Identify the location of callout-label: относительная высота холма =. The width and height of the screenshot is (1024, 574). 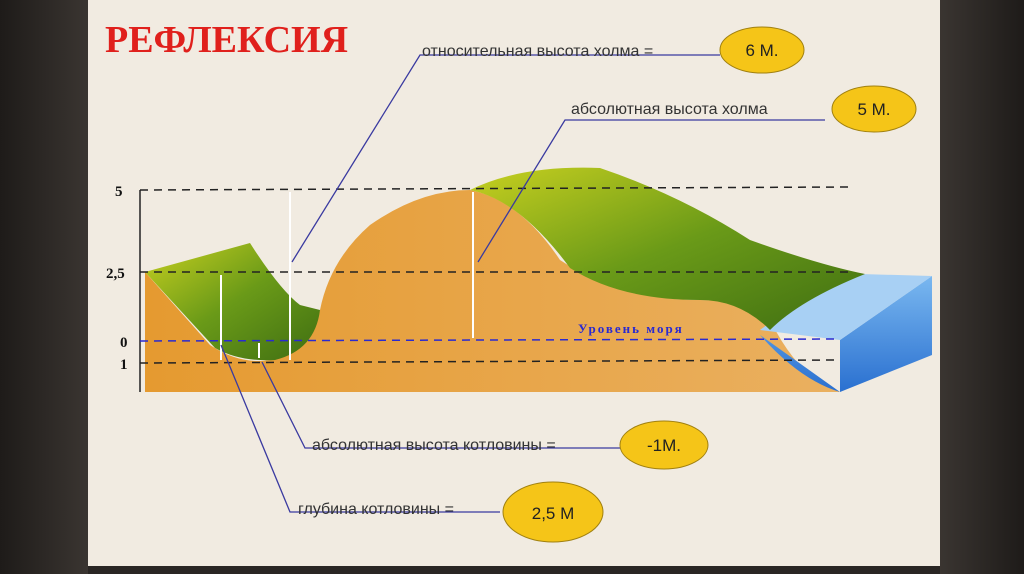
(537, 51).